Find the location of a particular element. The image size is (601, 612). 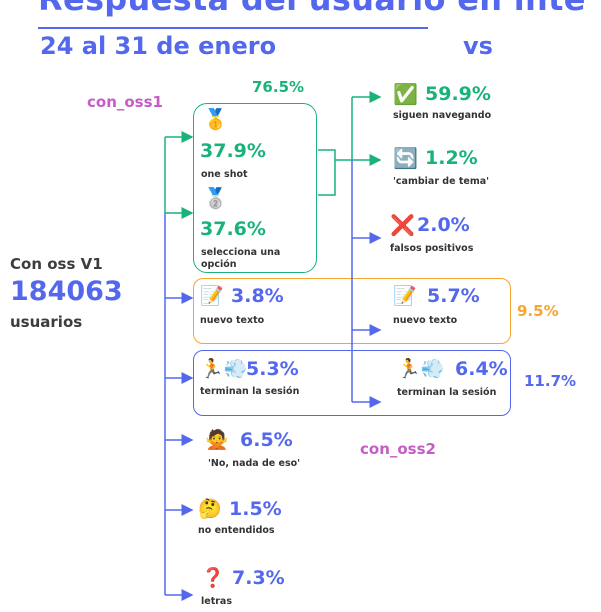

gesture-no-icon: 🙅 is located at coordinates (217, 440).